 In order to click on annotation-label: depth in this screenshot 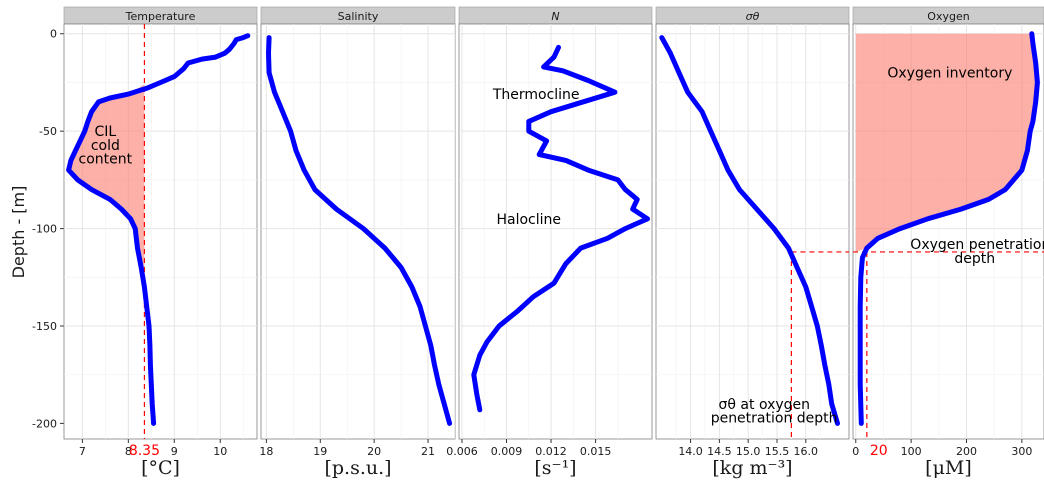, I will do `click(974, 259)`.